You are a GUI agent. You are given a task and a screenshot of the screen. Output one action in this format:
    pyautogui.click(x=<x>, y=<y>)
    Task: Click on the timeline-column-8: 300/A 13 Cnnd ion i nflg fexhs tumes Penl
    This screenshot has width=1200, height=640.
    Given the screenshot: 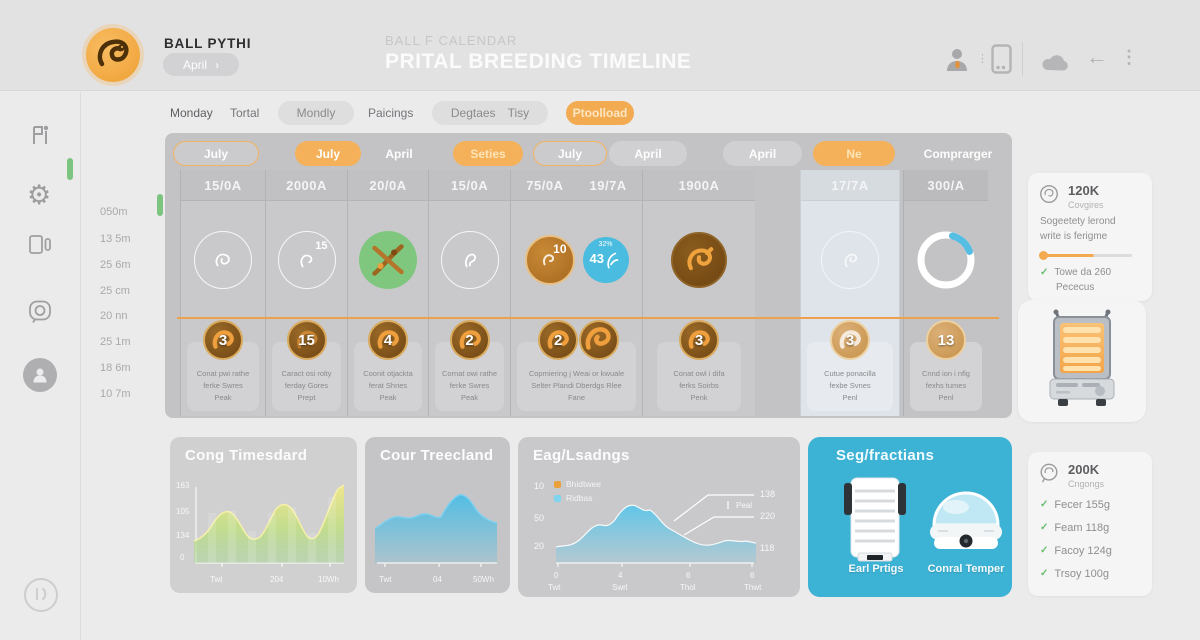 What is the action you would take?
    pyautogui.click(x=945, y=293)
    